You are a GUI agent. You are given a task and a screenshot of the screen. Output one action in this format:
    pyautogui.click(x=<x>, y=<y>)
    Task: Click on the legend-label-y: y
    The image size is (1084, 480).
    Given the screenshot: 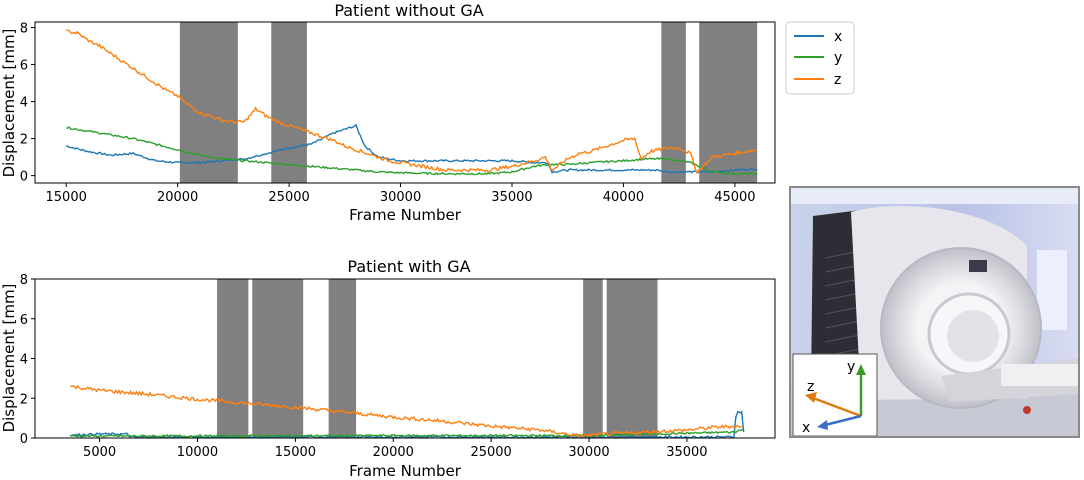 What is the action you would take?
    pyautogui.click(x=838, y=58)
    